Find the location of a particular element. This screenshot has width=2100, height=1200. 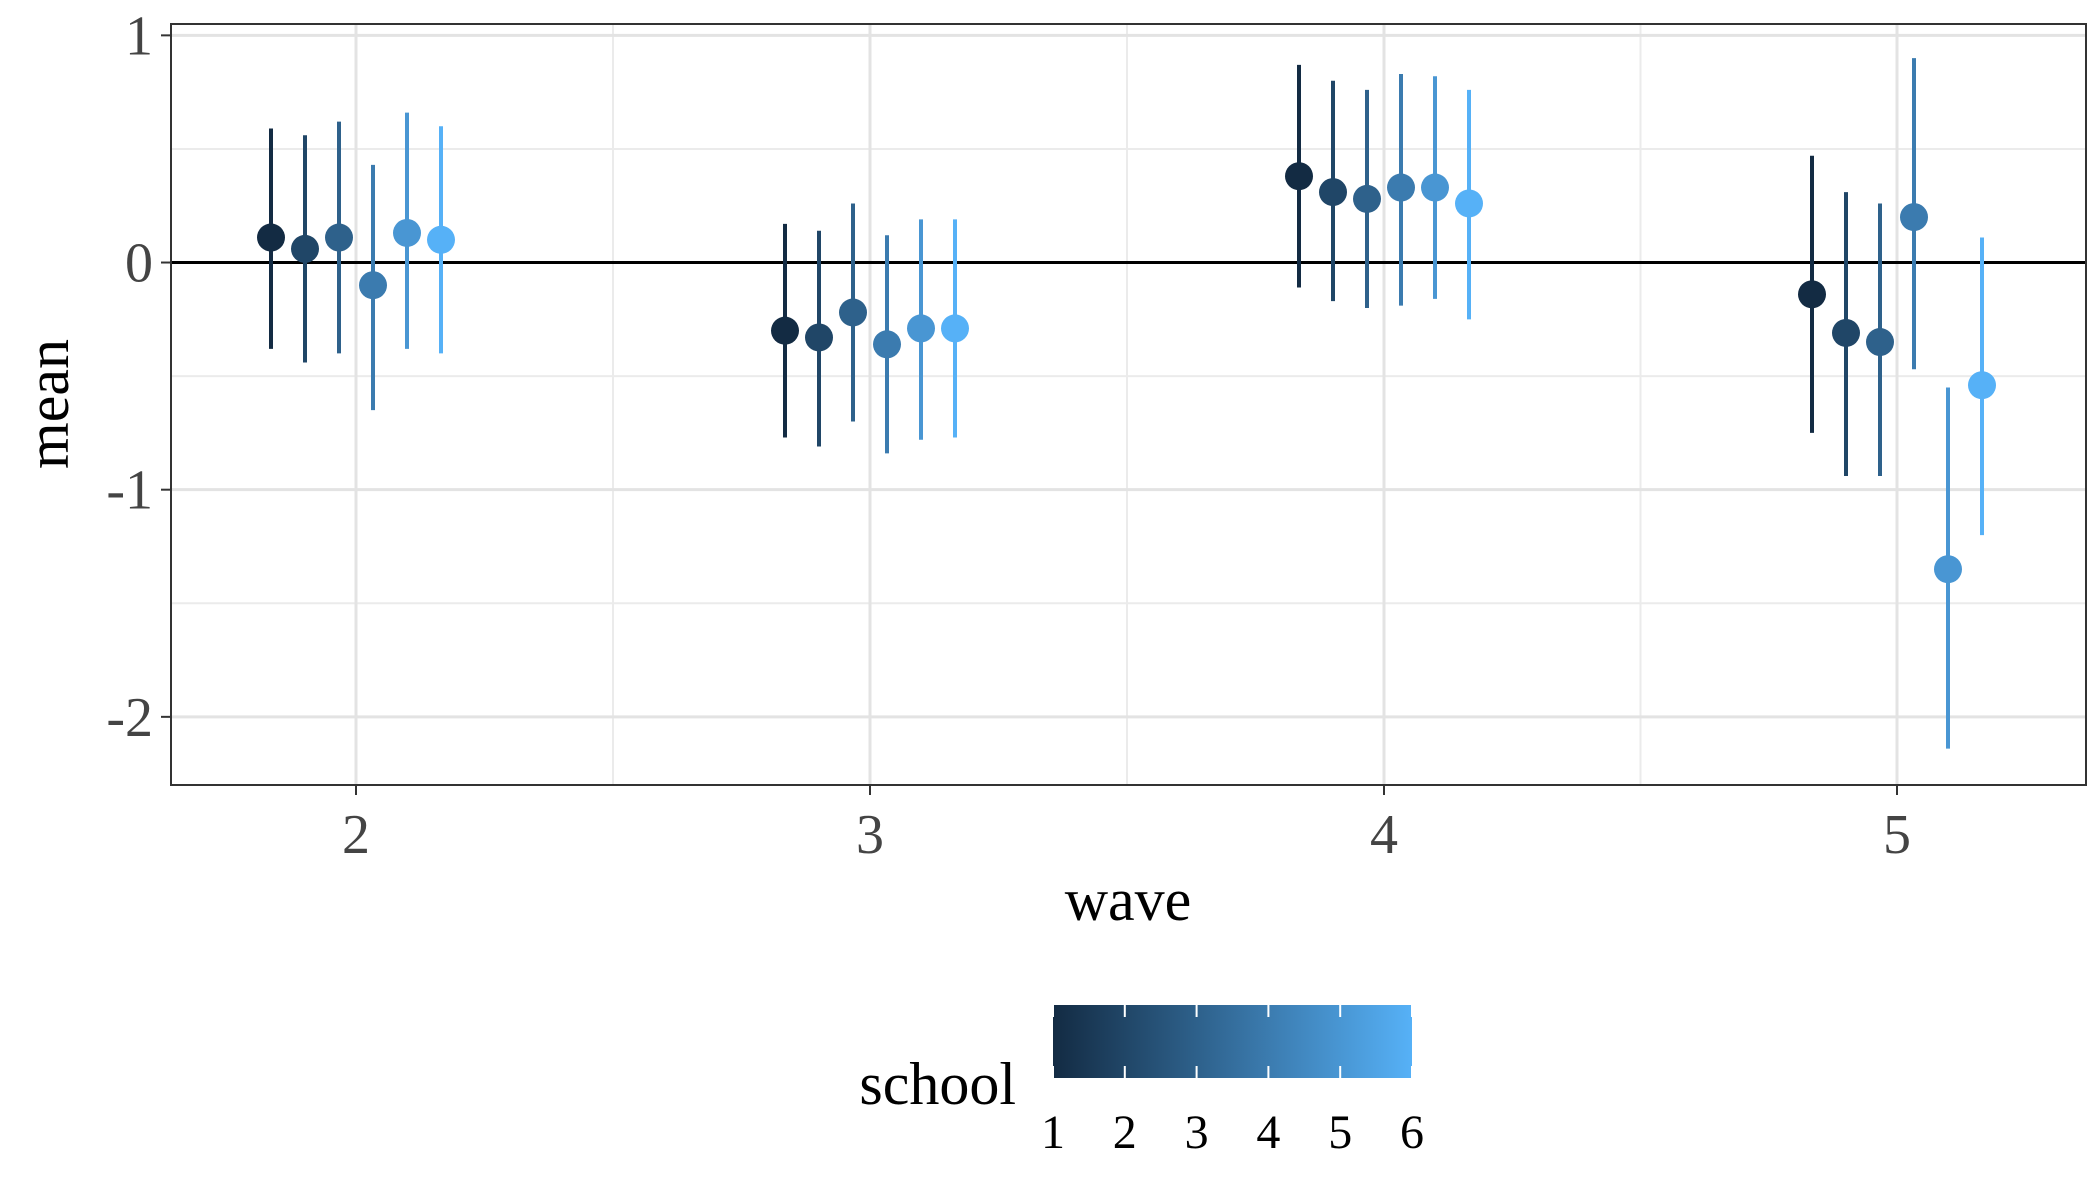

legend-tick-label: 1 is located at coordinates (1053, 1132).